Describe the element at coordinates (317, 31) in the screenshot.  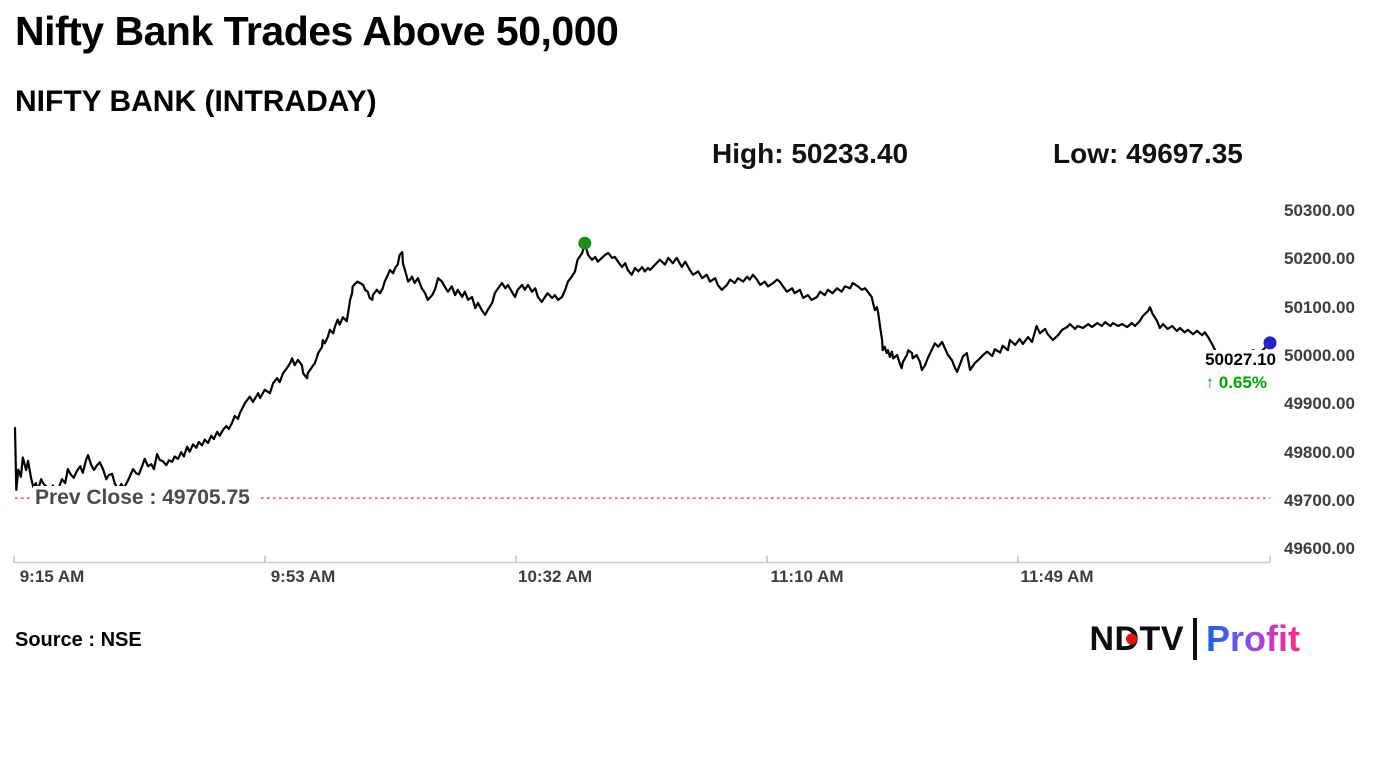
I see `page-title: Nifty Bank Trades Above 50,000` at that location.